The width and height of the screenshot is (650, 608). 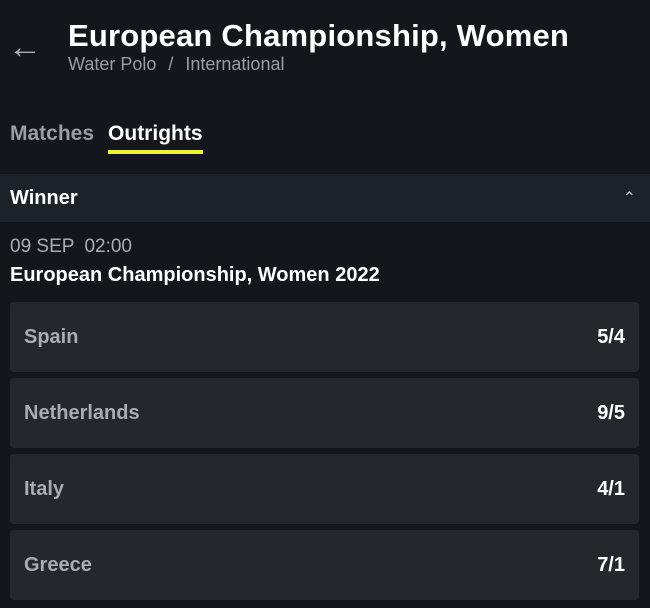 I want to click on arrow-left-icon: ←, so click(x=25, y=47).